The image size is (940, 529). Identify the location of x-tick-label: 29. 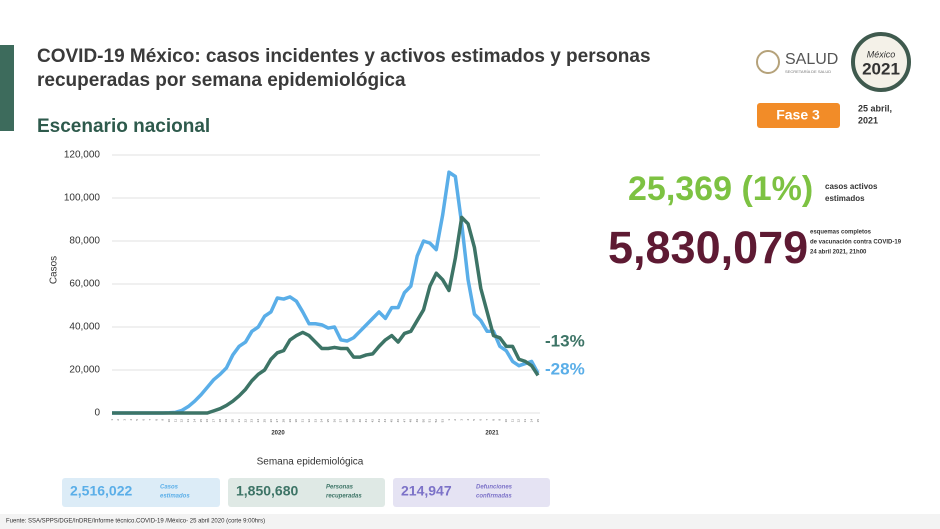
(290, 421).